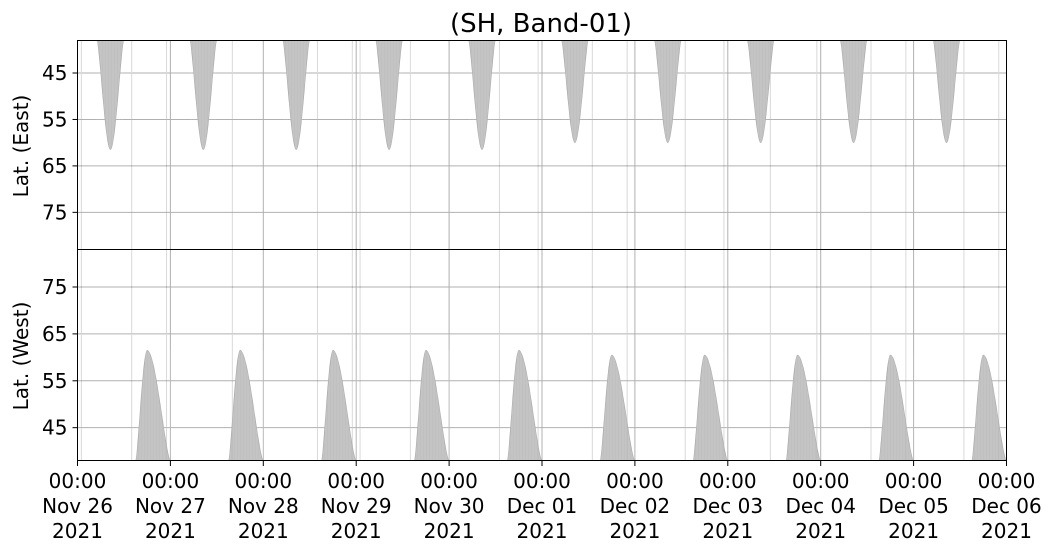  I want to click on x-tick-label: Nov 26, so click(77, 506).